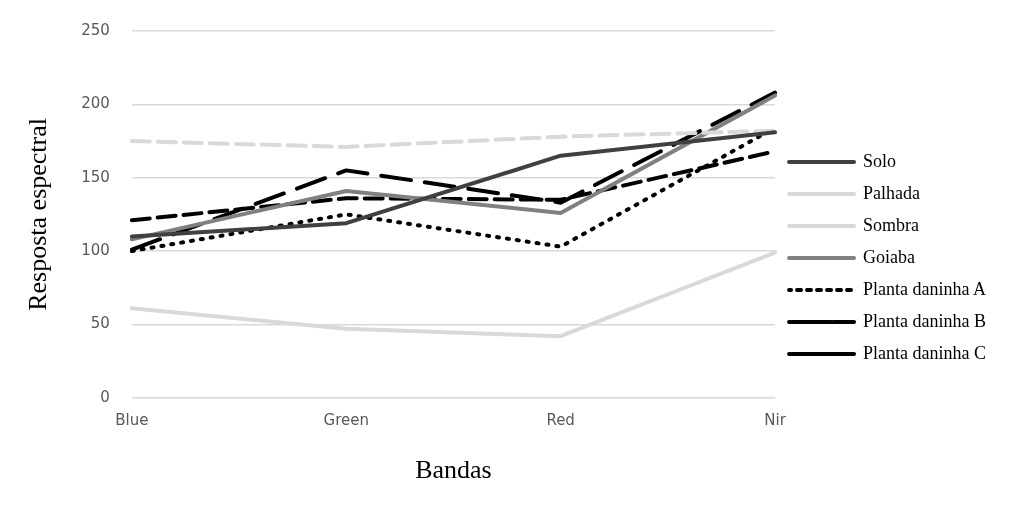  What do you see at coordinates (453, 470) in the screenshot?
I see `x-axis-title: Bandas` at bounding box center [453, 470].